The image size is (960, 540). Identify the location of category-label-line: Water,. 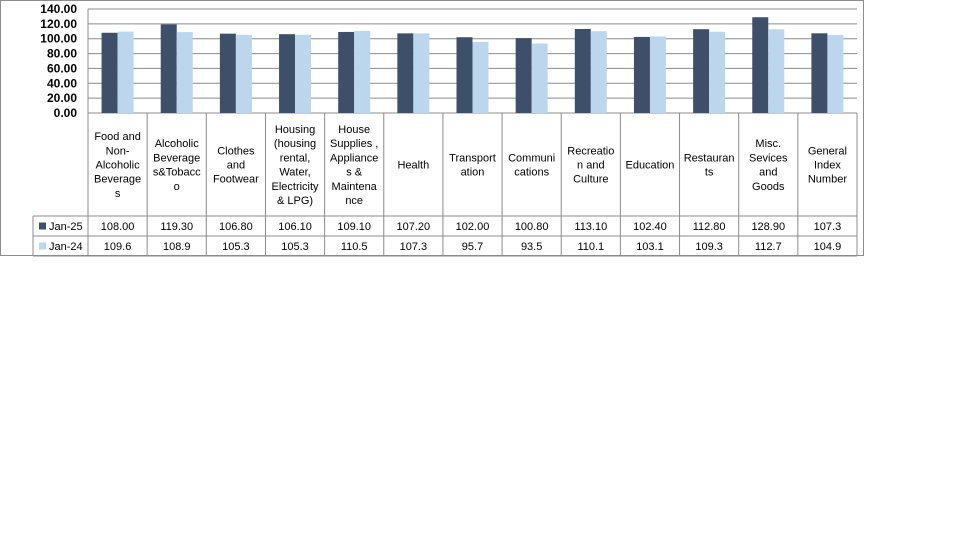
(294, 173).